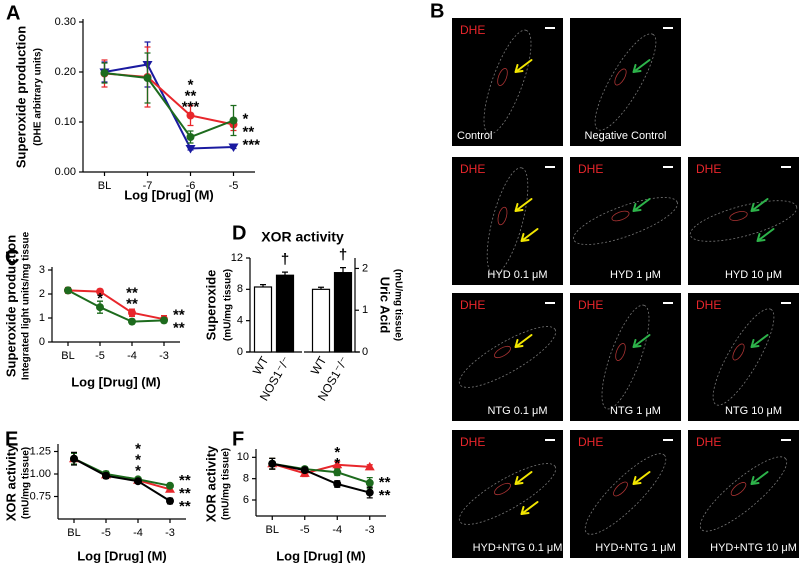 The height and width of the screenshot is (567, 805). Describe the element at coordinates (517, 275) in the screenshot. I see `image-caption: HYD 0.1 μM` at that location.